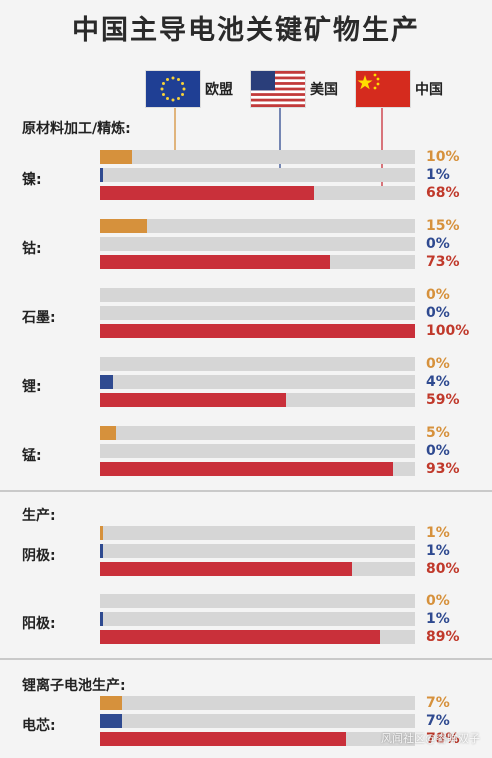  What do you see at coordinates (443, 157) in the screenshot?
I see `value-label-eu: 10%` at bounding box center [443, 157].